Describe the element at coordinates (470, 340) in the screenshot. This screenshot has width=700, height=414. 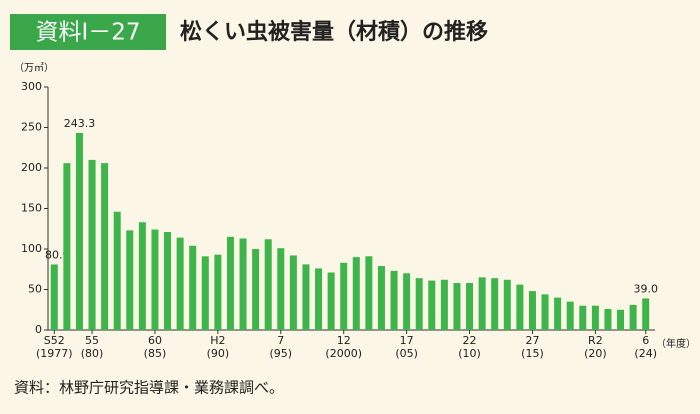
I see `x-tick-label: 22` at that location.